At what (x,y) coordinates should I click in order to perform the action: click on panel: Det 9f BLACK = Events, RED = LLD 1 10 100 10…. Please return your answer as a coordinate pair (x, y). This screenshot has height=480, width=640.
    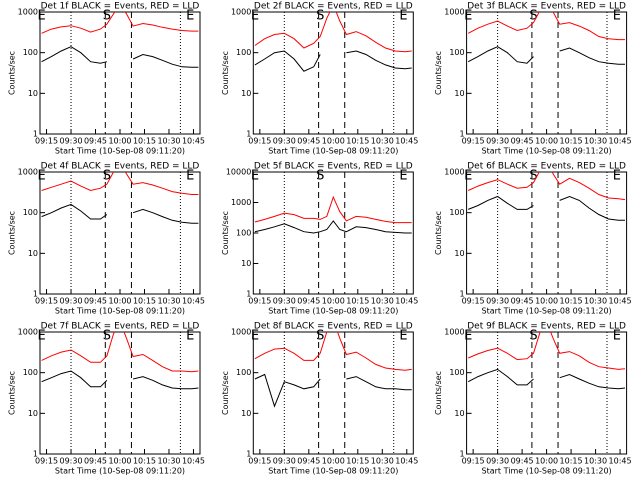
    Looking at the image, I should click on (533, 399).